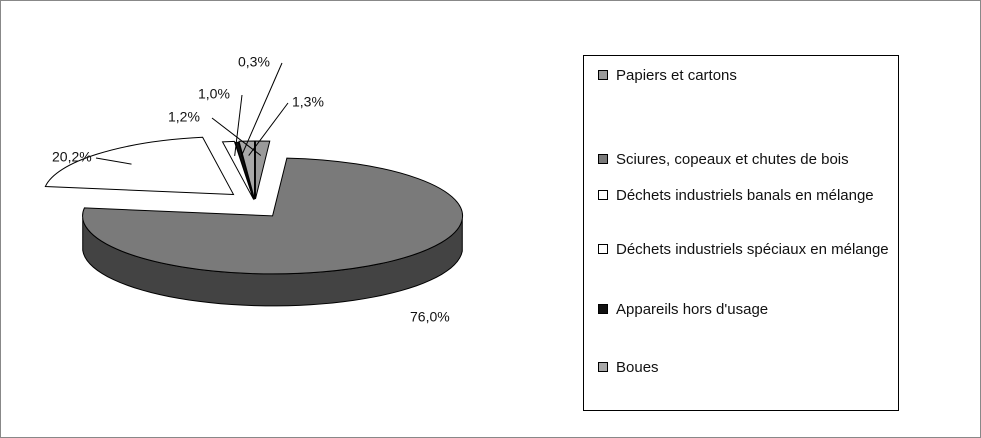 The height and width of the screenshot is (438, 981). What do you see at coordinates (745, 195) in the screenshot?
I see `legend-label: Déchets industriels banals en mélange` at bounding box center [745, 195].